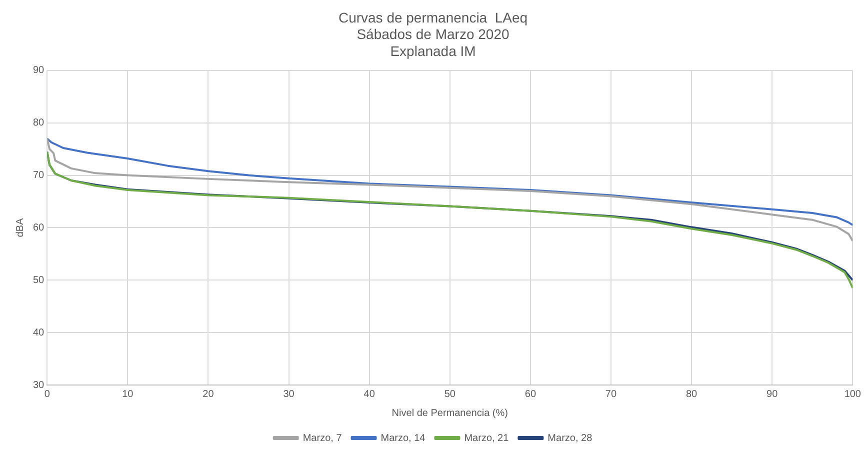 The height and width of the screenshot is (457, 864). I want to click on x-tick-label: 30, so click(289, 394).